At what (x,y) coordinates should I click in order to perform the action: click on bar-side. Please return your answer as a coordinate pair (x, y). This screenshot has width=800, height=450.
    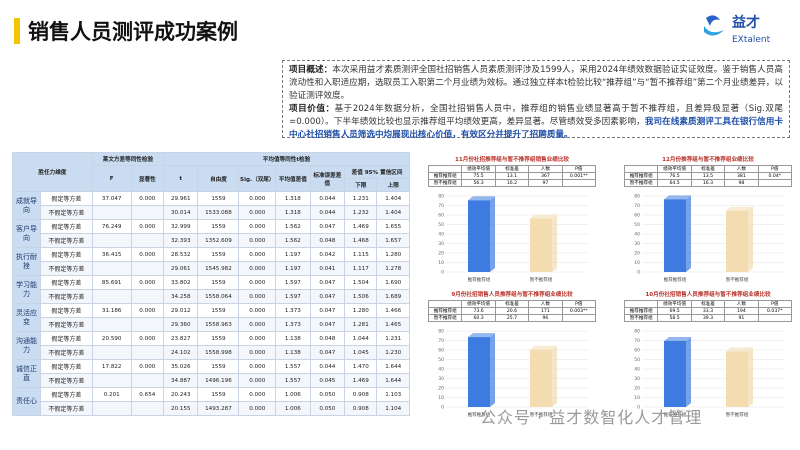
    Looking at the image, I should click on (492, 370).